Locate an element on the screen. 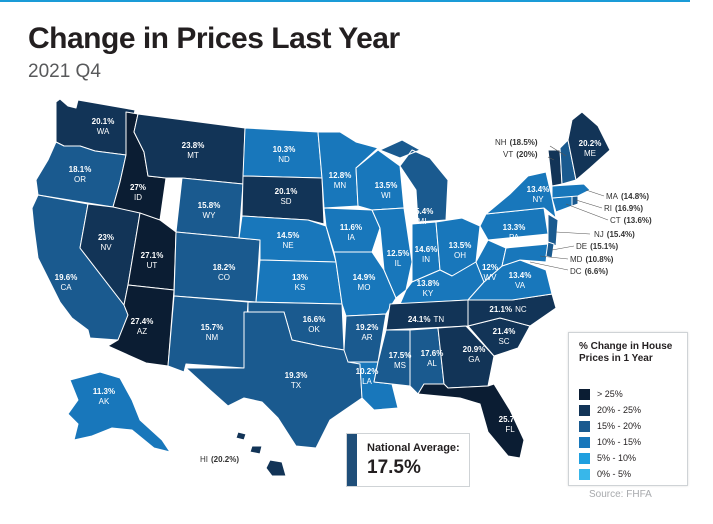 The image size is (713, 524). label-AR-value: 19.2% is located at coordinates (367, 327).